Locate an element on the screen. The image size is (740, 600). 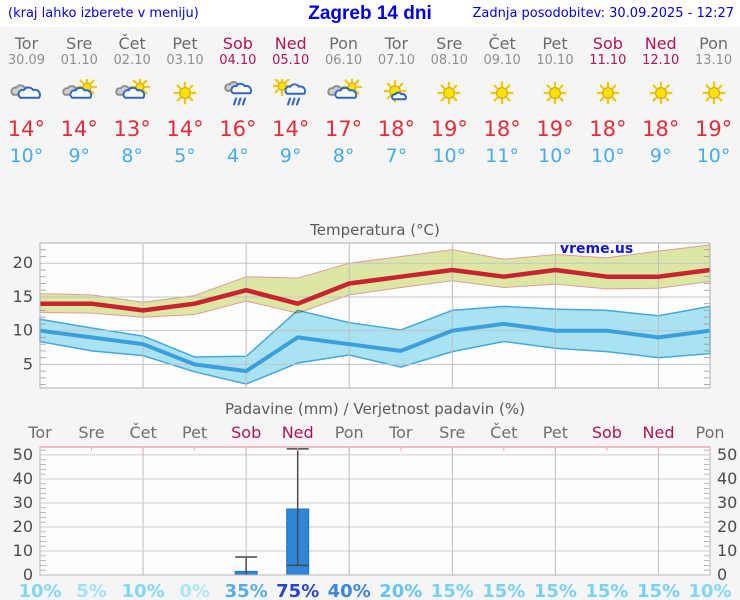
day-name: Pon is located at coordinates (344, 43).